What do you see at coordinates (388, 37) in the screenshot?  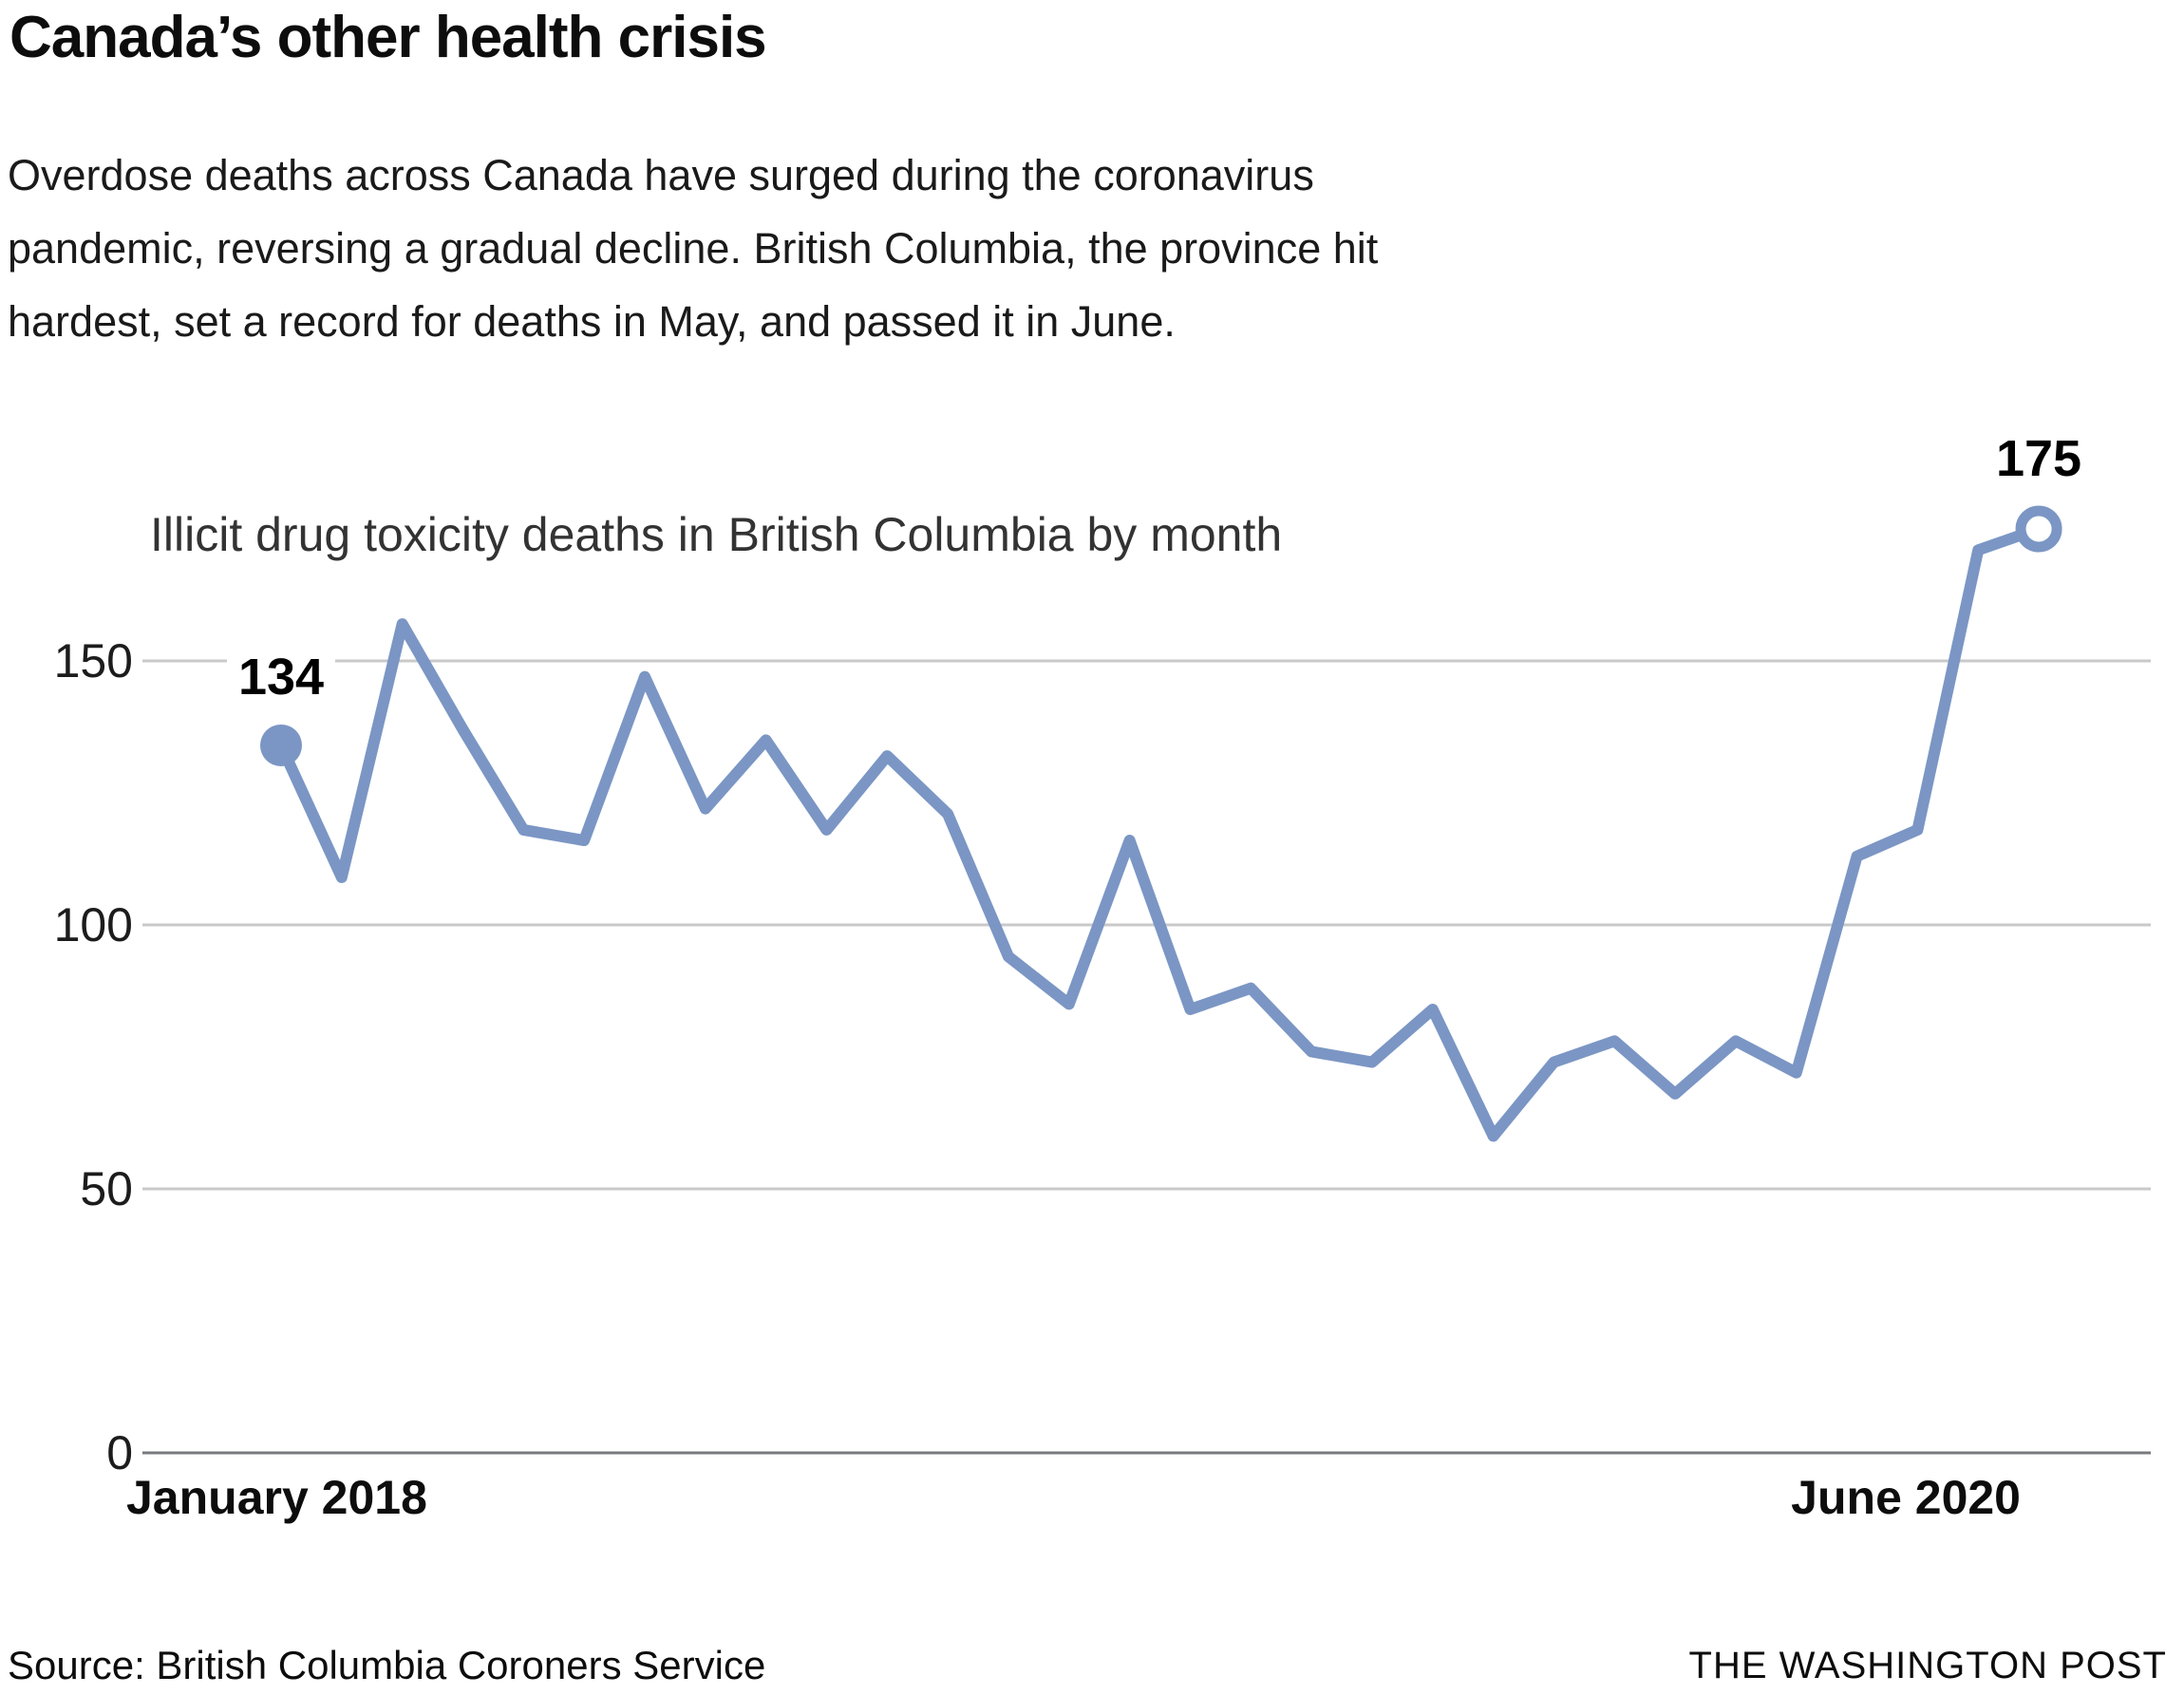 I see `page-title: Canada’s other health crisis` at bounding box center [388, 37].